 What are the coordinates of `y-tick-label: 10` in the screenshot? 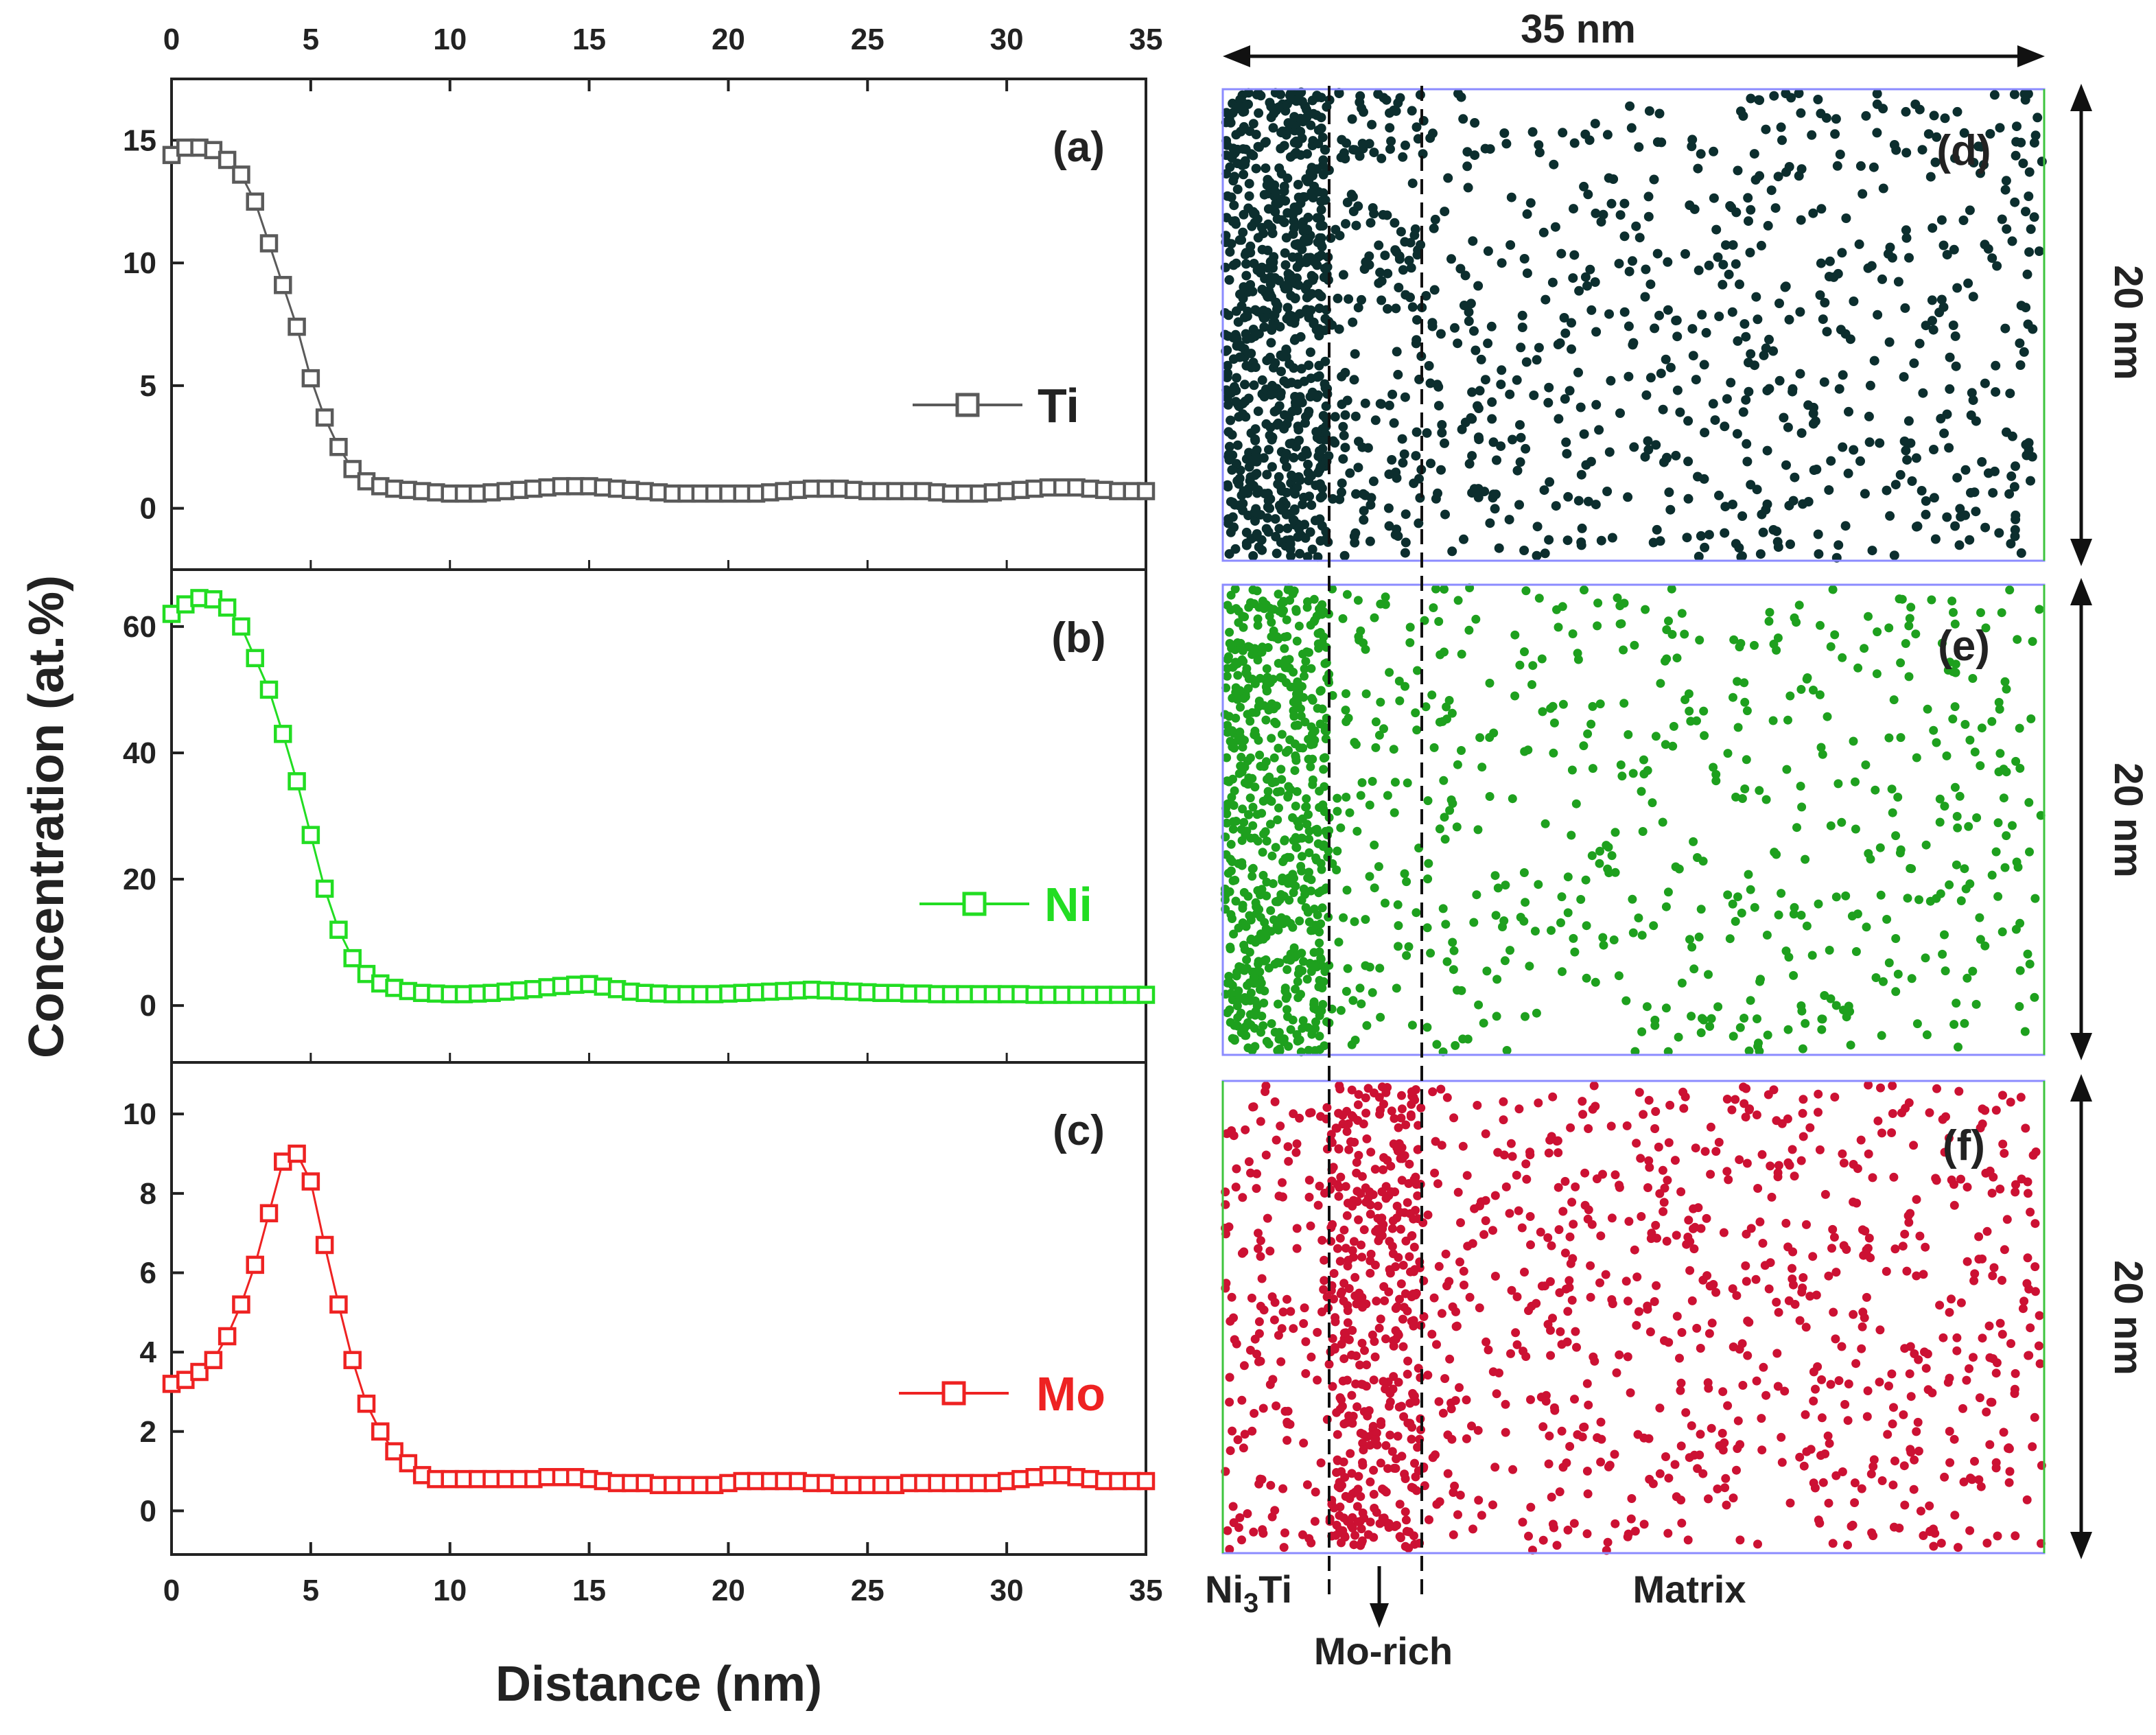 It's located at (139, 1114).